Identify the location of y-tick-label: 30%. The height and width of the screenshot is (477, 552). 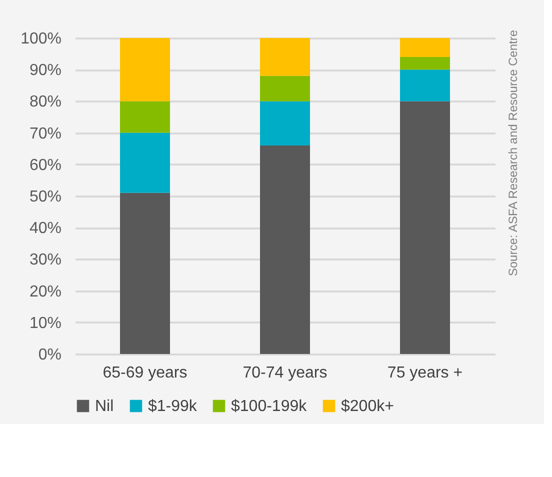
(45, 260).